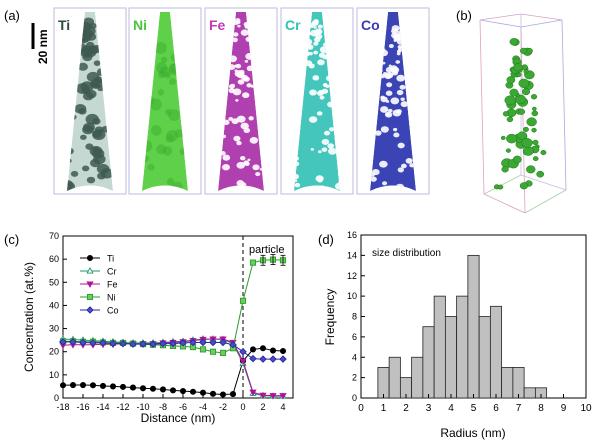 The image size is (600, 441). I want to click on legend-marker-fe, so click(90, 284).